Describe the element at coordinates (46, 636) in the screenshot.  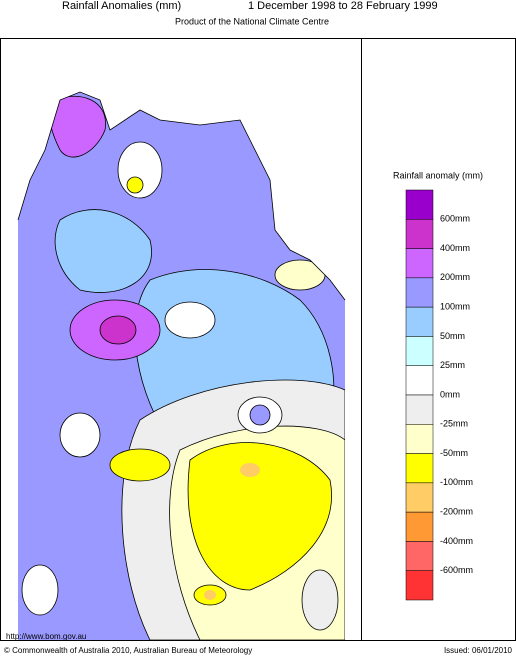
I see `url: http://www.bom.gov.au` at that location.